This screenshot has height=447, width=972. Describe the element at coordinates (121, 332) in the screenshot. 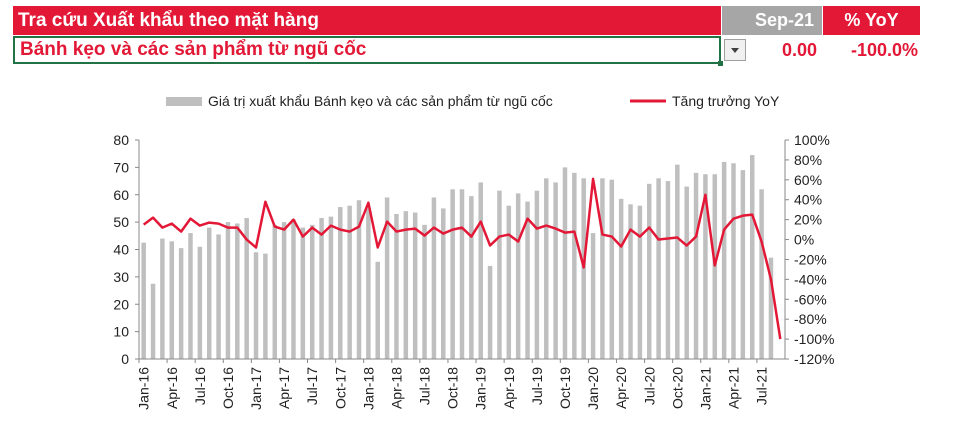

I see `left-tick-label: 10` at that location.